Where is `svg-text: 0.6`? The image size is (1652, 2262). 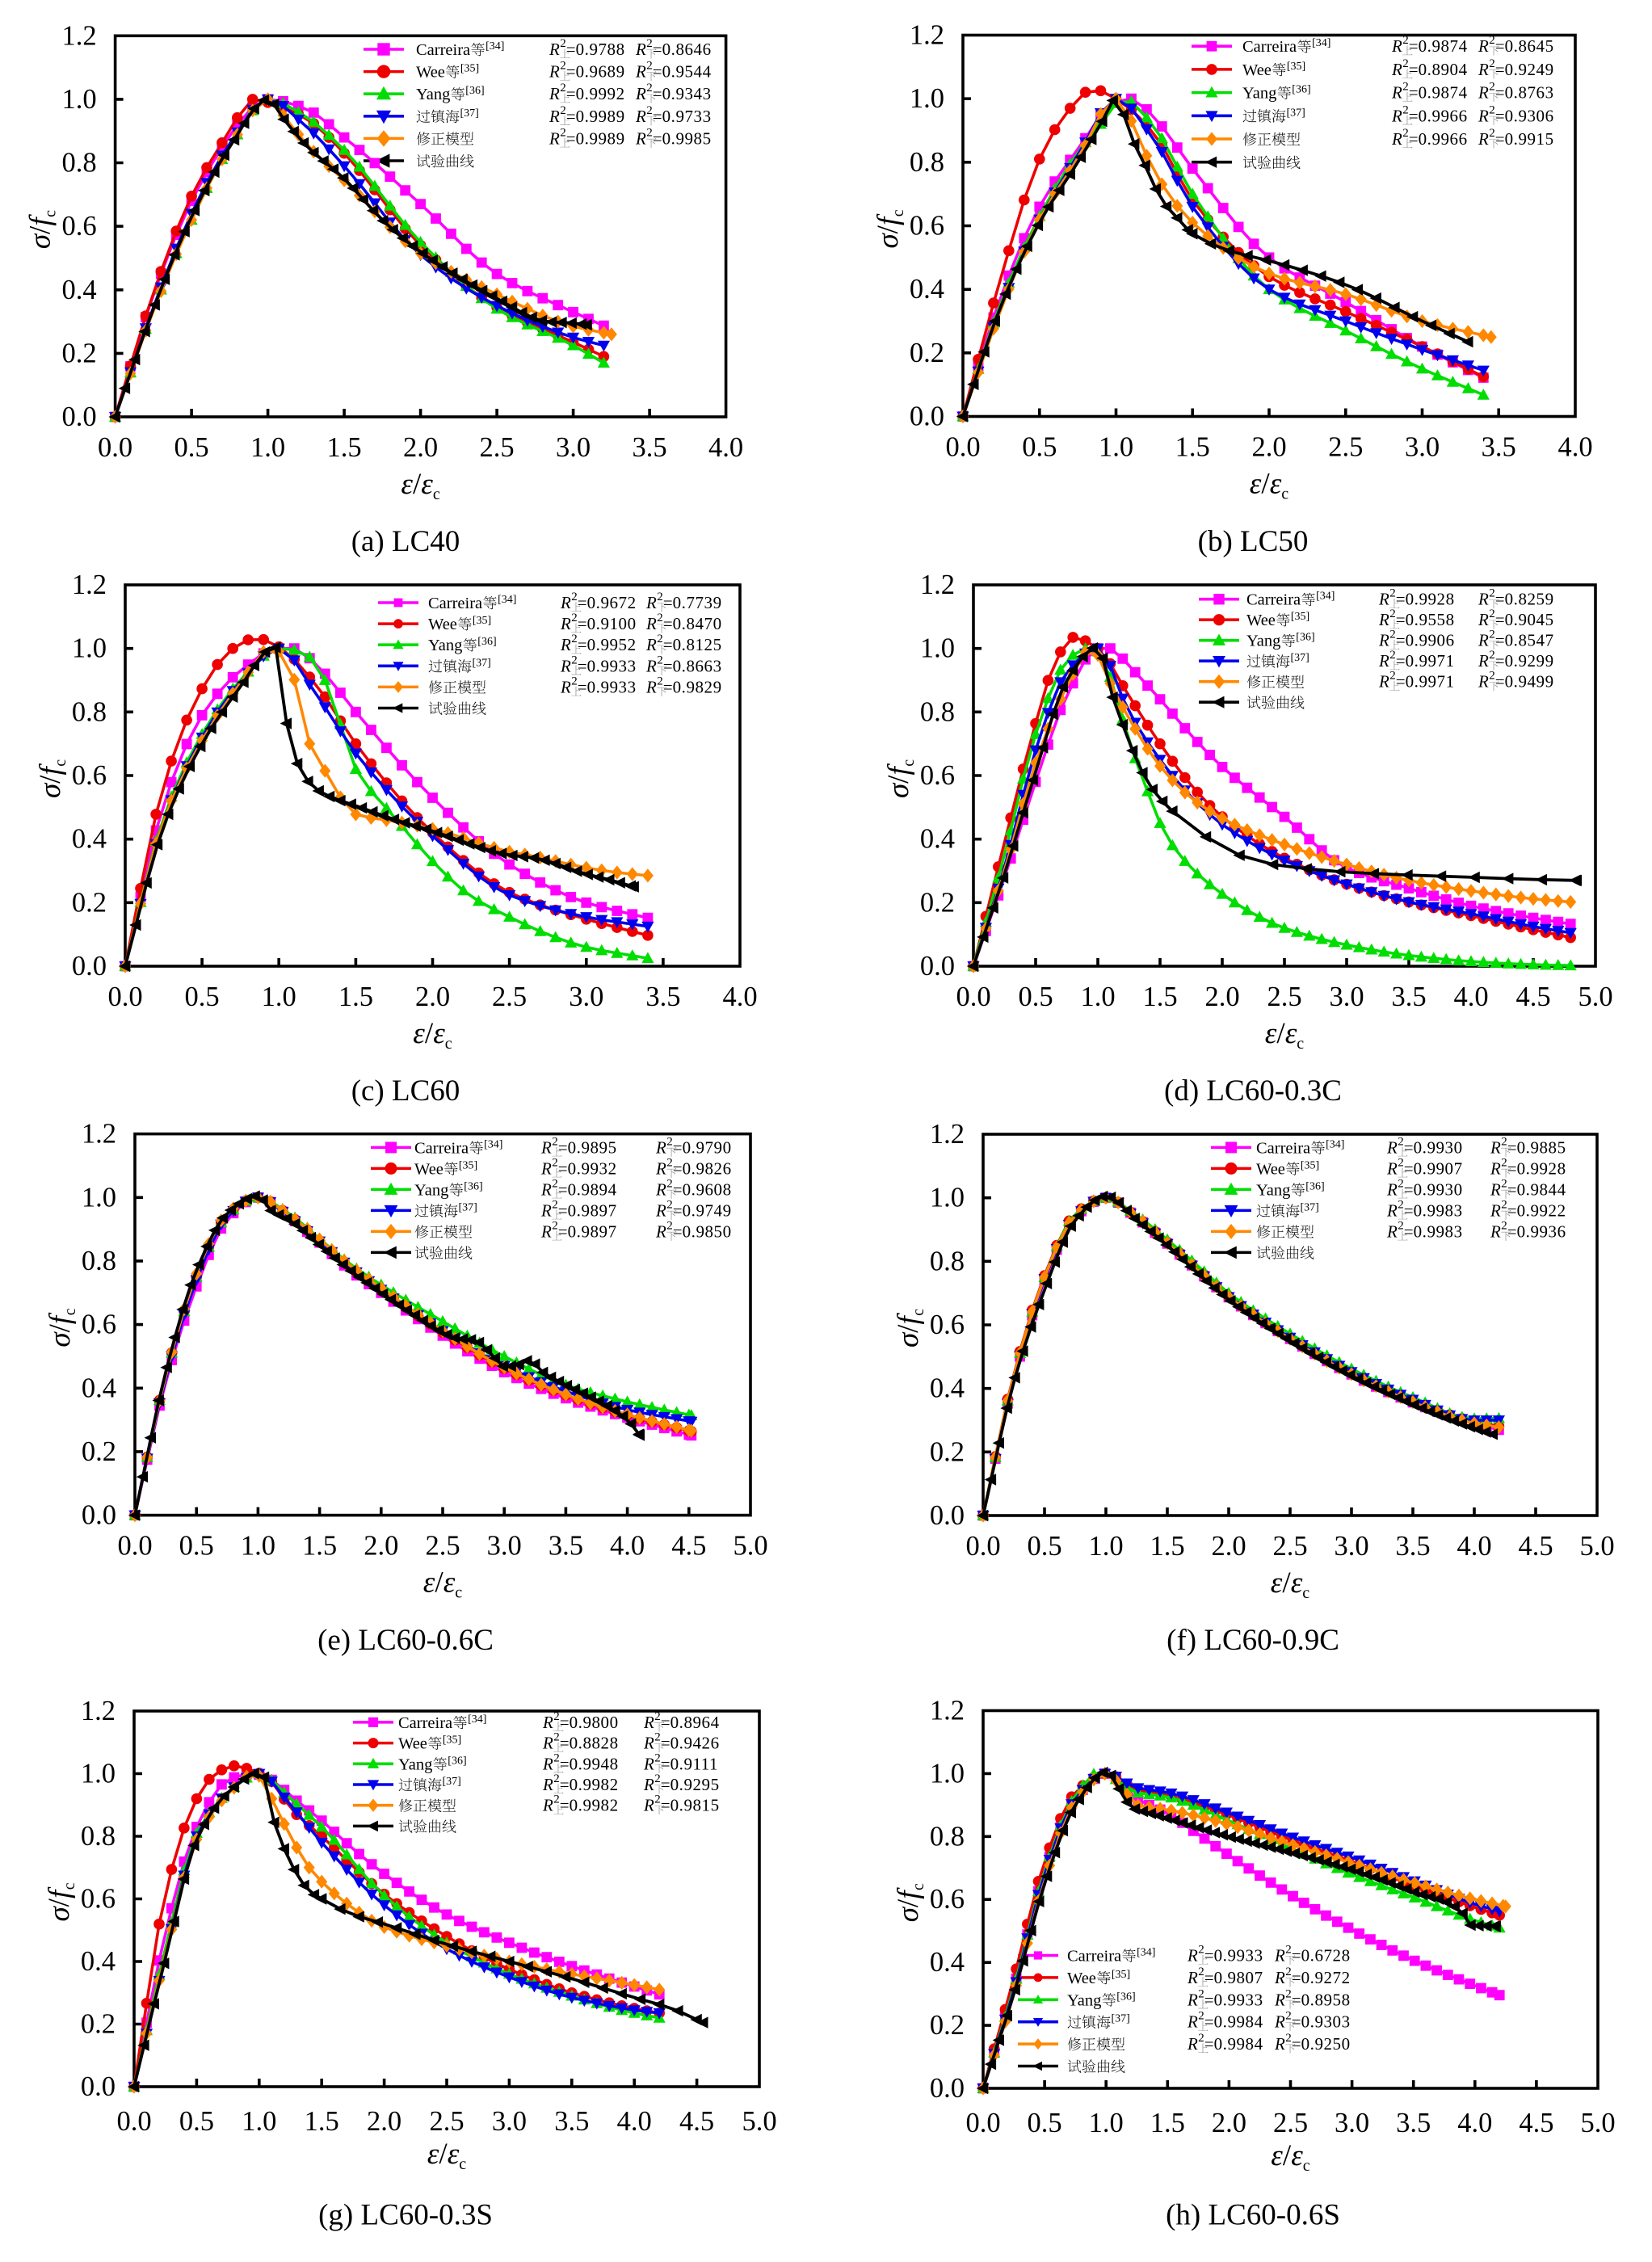 svg-text: 0.6 is located at coordinates (99, 1325).